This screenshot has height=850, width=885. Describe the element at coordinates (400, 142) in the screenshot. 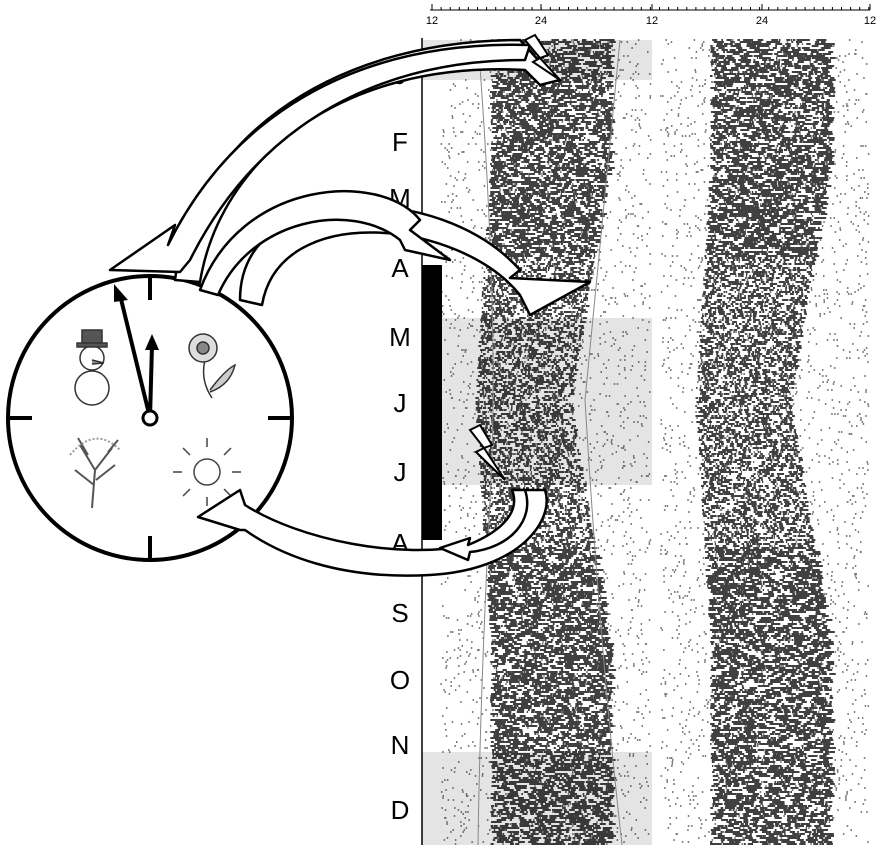

I see `month-label: F` at that location.